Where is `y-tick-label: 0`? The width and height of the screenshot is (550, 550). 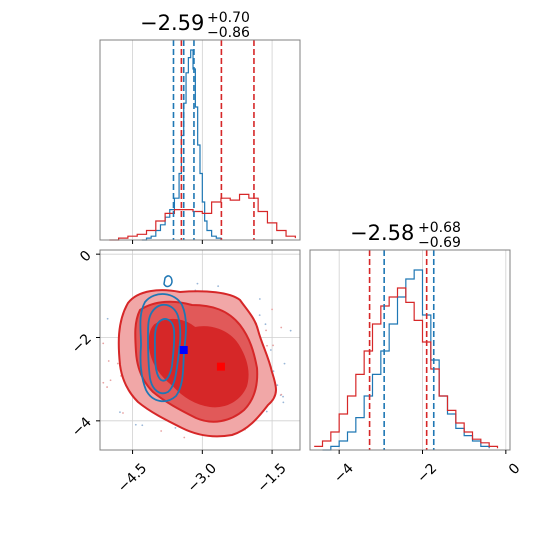
y-tick-label: 0 is located at coordinates (86, 257).